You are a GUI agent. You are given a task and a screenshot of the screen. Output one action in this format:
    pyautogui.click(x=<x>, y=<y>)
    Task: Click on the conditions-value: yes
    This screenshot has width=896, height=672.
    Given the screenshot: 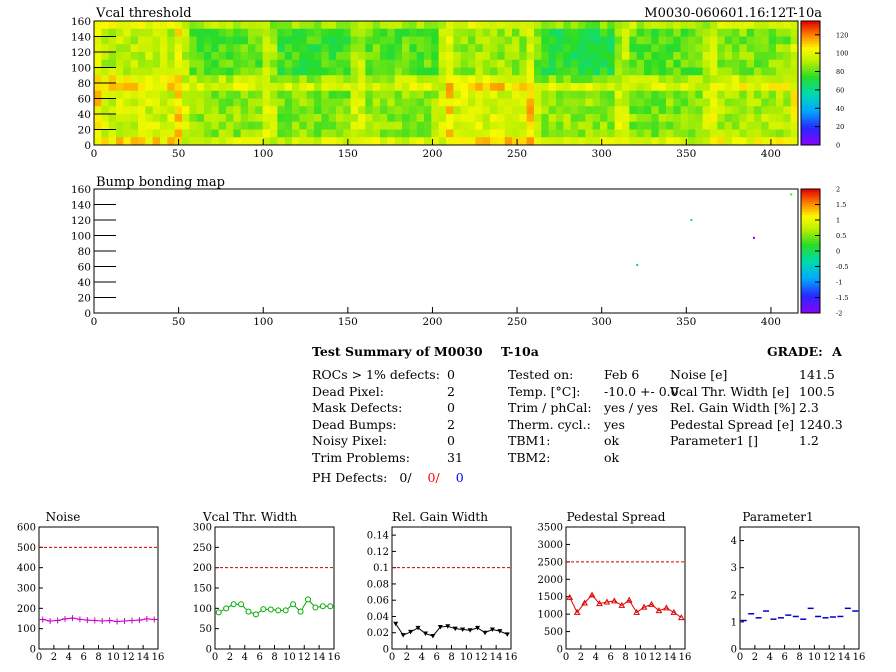 What is the action you would take?
    pyautogui.click(x=614, y=424)
    